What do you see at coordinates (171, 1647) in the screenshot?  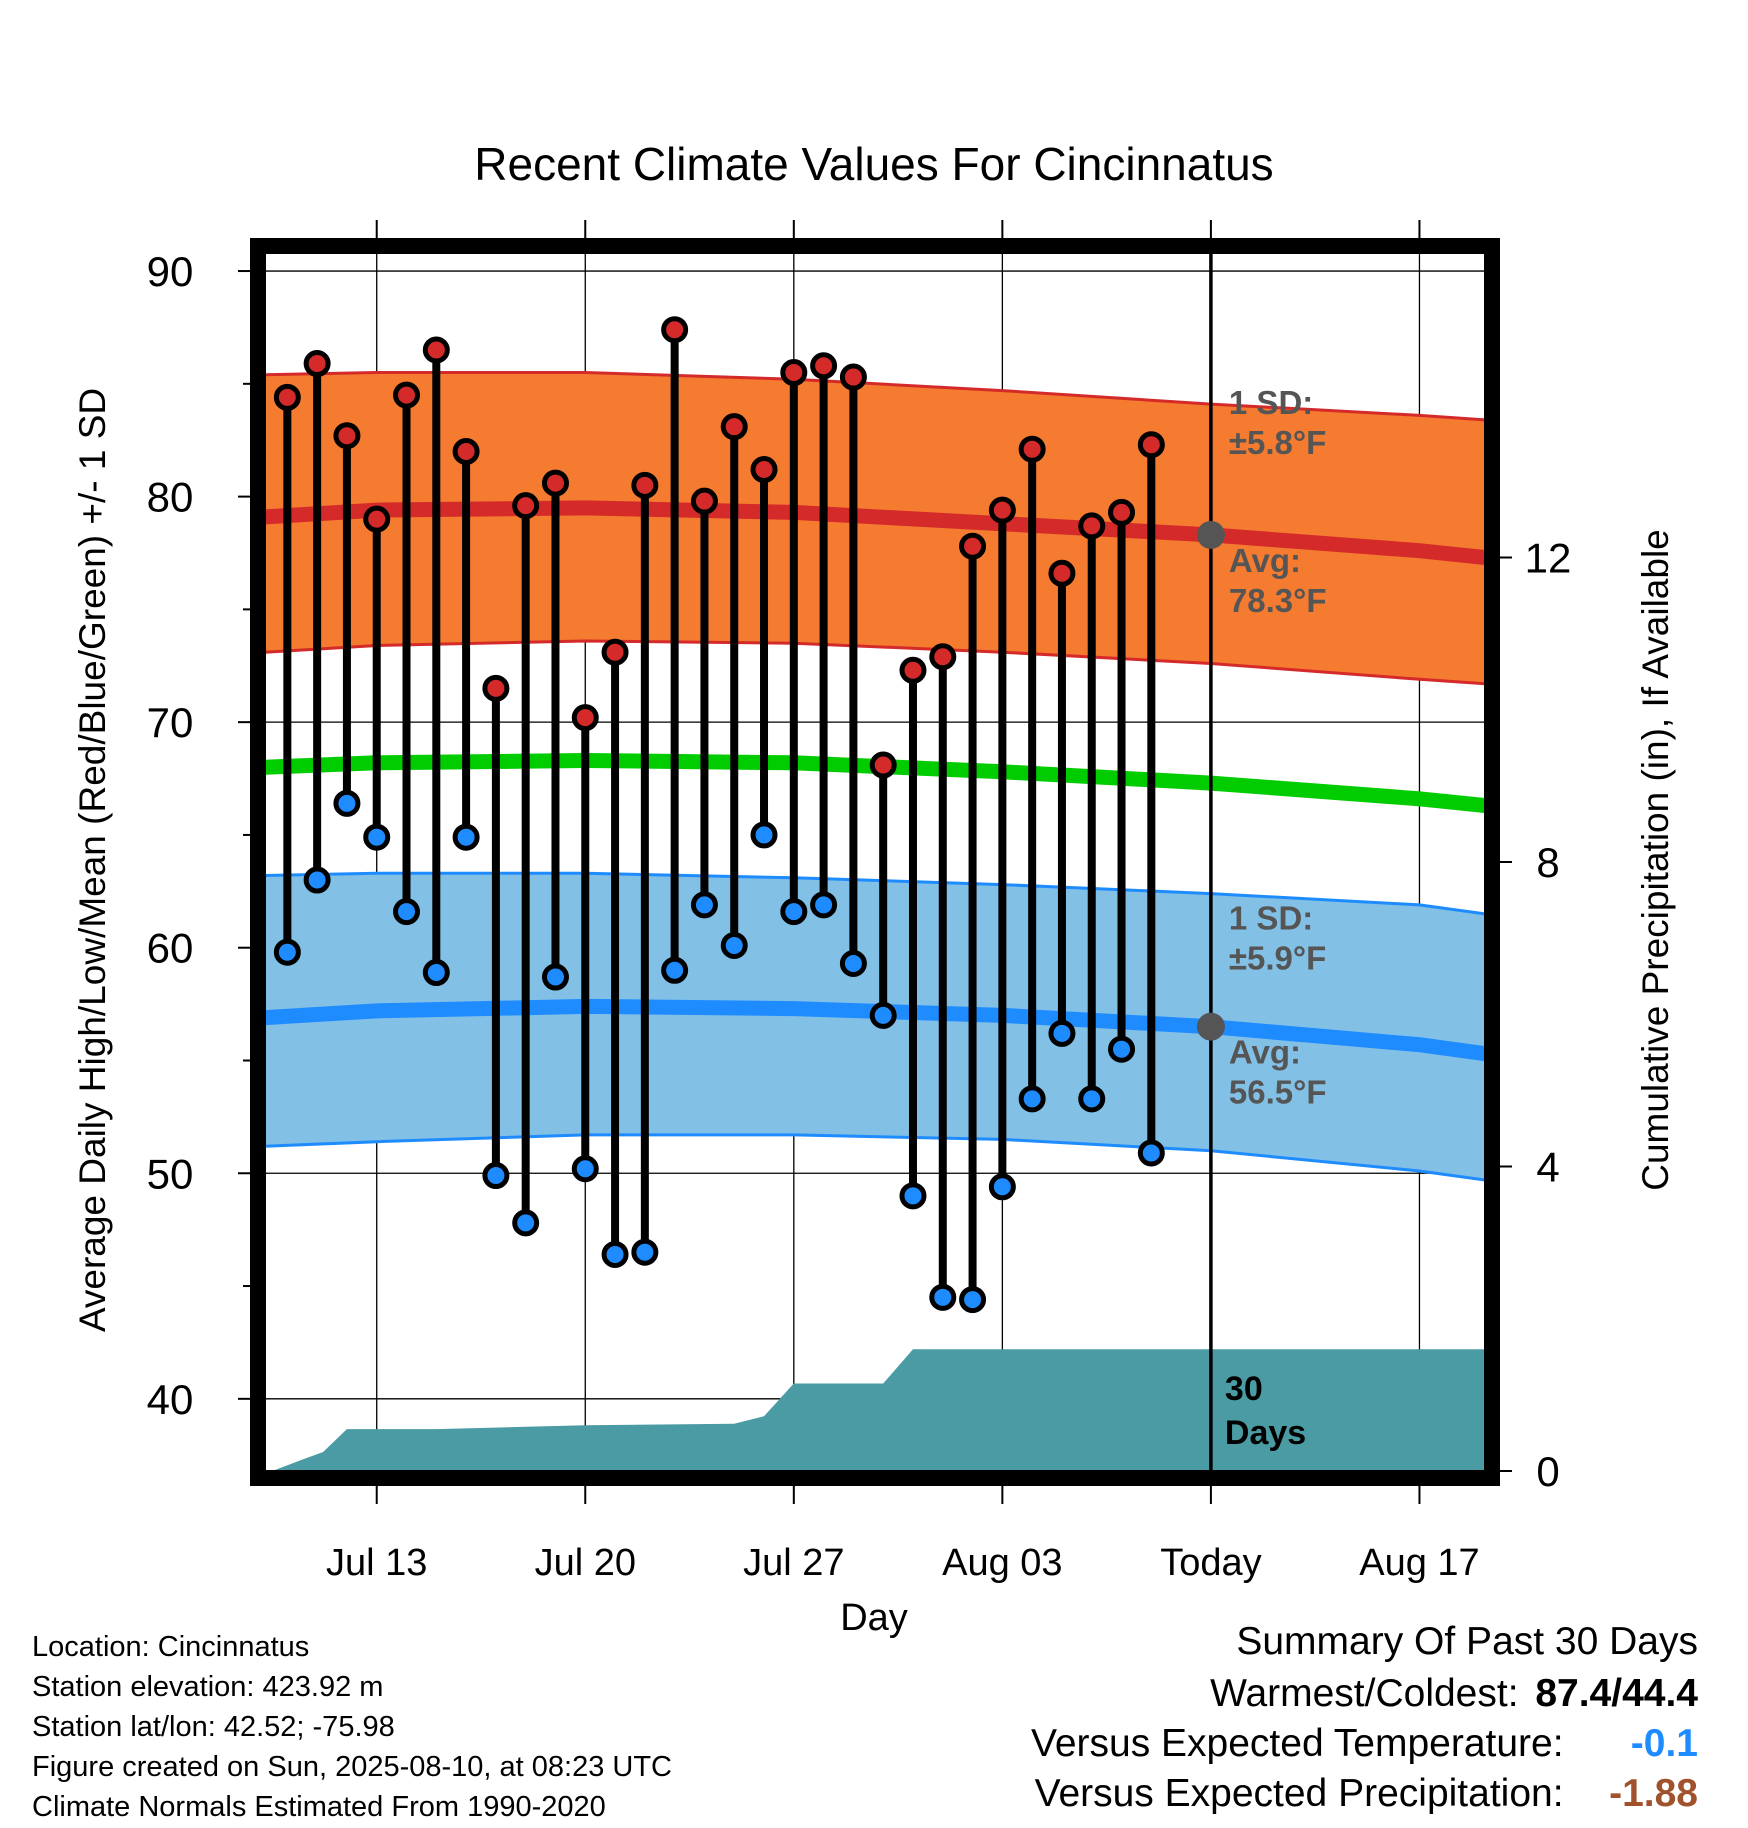 I see `location-text: Location: Cincinnatus` at bounding box center [171, 1647].